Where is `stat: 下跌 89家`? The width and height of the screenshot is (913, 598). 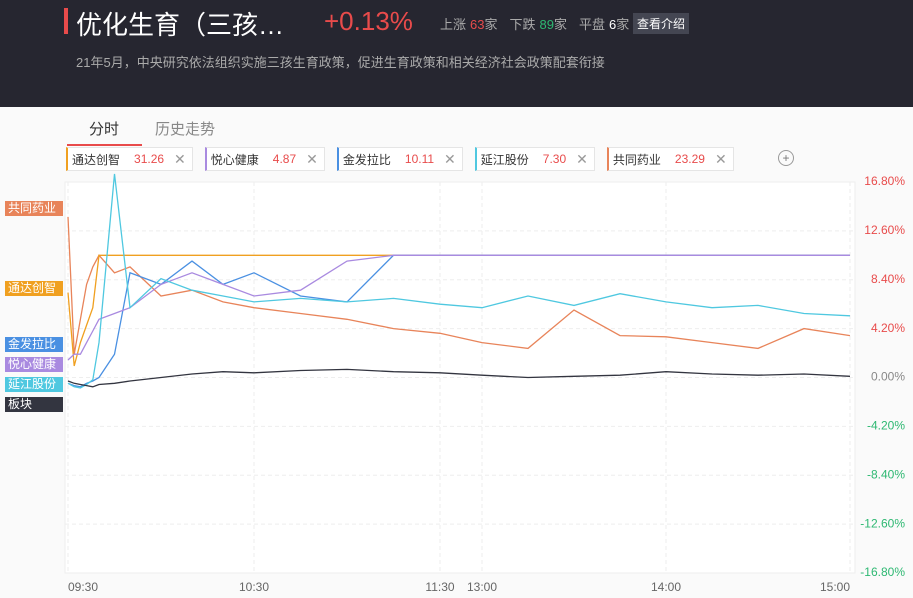
stat: 下跌 89家 is located at coordinates (539, 24).